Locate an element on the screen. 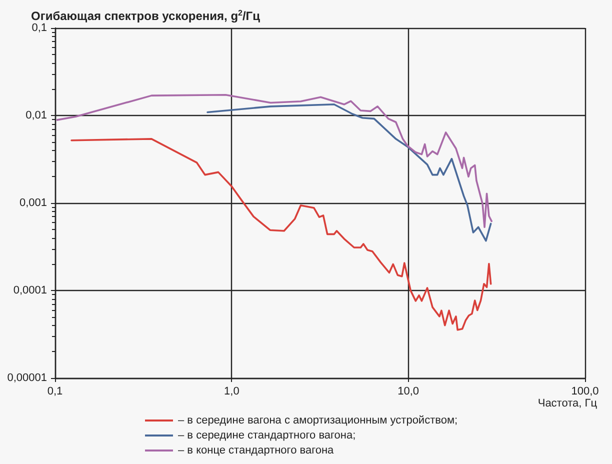  x-tick-label: 100,0 is located at coordinates (585, 392).